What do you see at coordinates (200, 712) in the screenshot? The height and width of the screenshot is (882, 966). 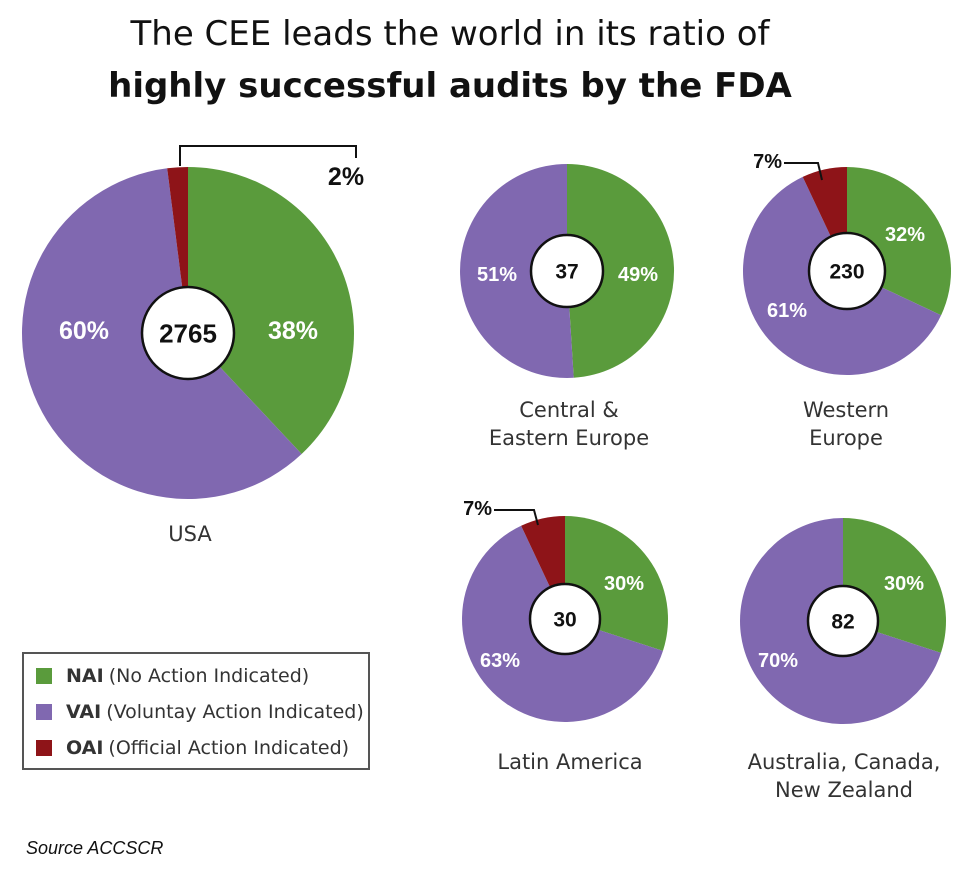 I see `legend-item-vai: VAI (Voluntay Action Indicated)` at bounding box center [200, 712].